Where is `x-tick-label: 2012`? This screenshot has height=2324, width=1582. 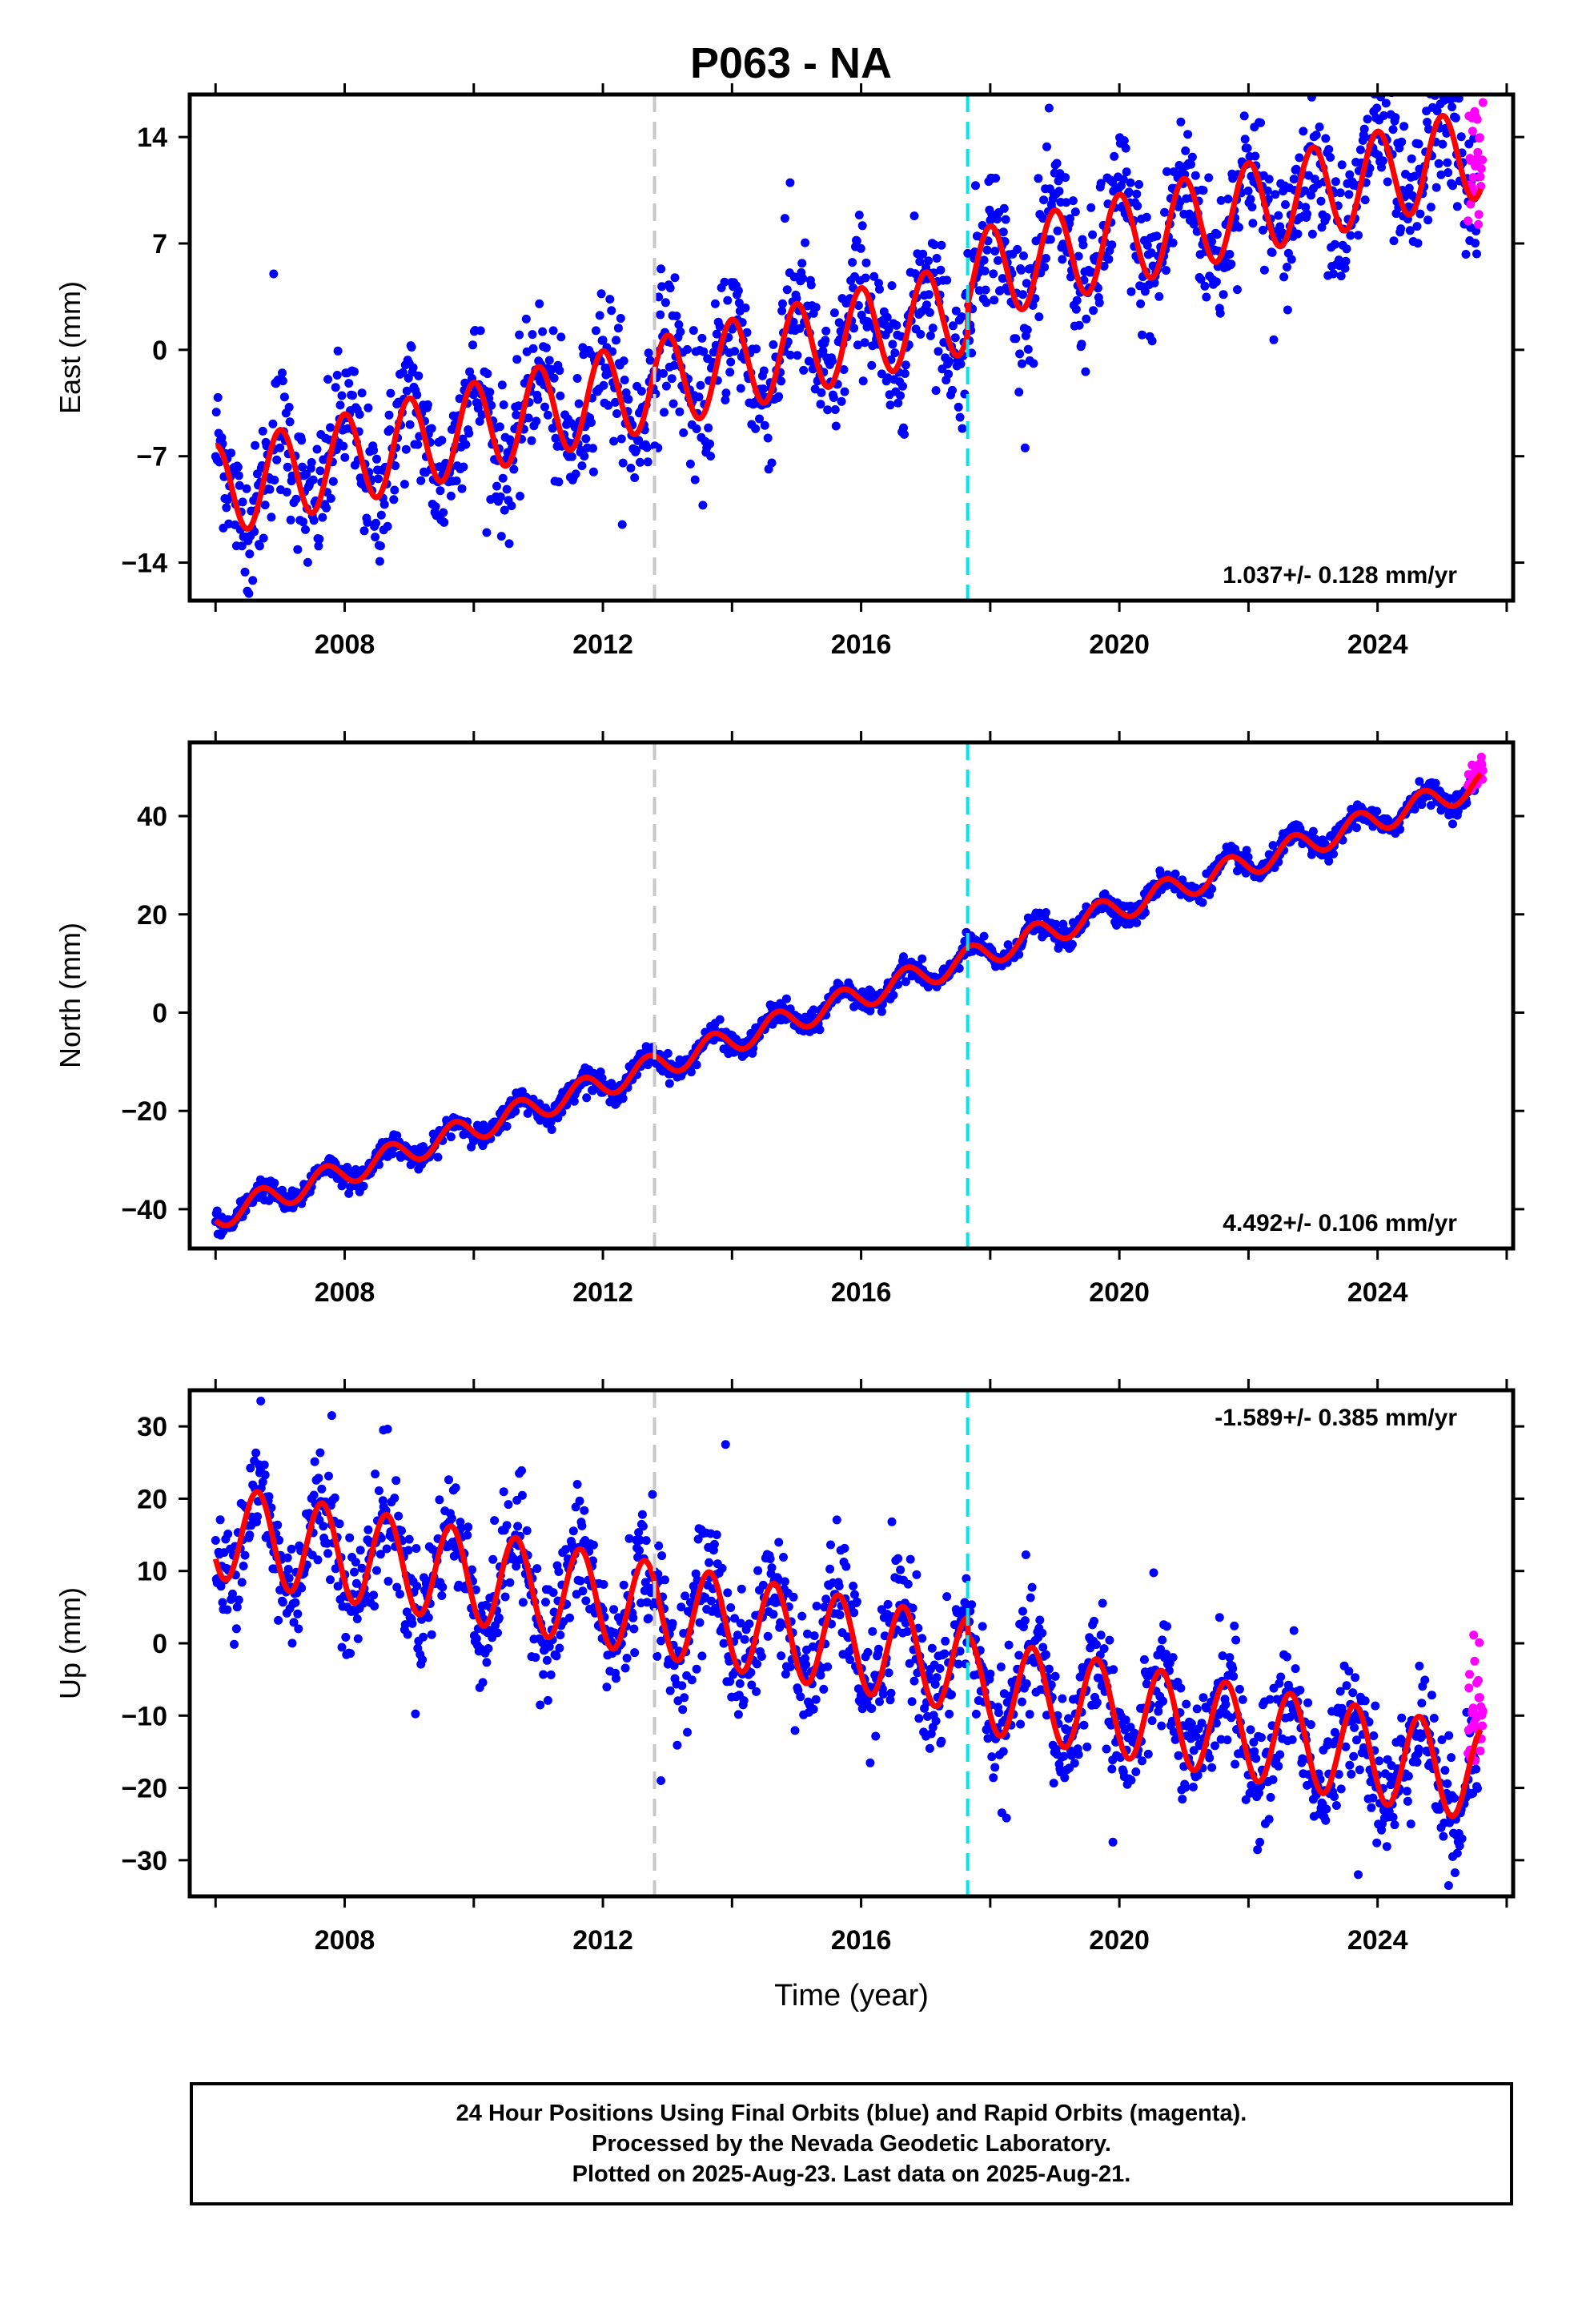
x-tick-label: 2012 is located at coordinates (603, 1292).